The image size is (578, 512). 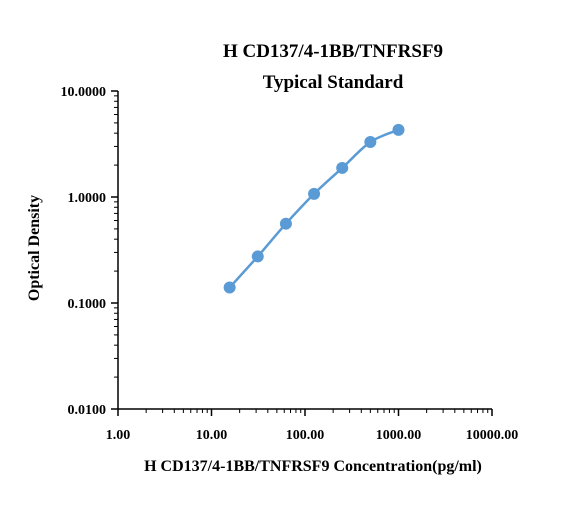 I want to click on y-axis-label: Optical Density, so click(x=34, y=248).